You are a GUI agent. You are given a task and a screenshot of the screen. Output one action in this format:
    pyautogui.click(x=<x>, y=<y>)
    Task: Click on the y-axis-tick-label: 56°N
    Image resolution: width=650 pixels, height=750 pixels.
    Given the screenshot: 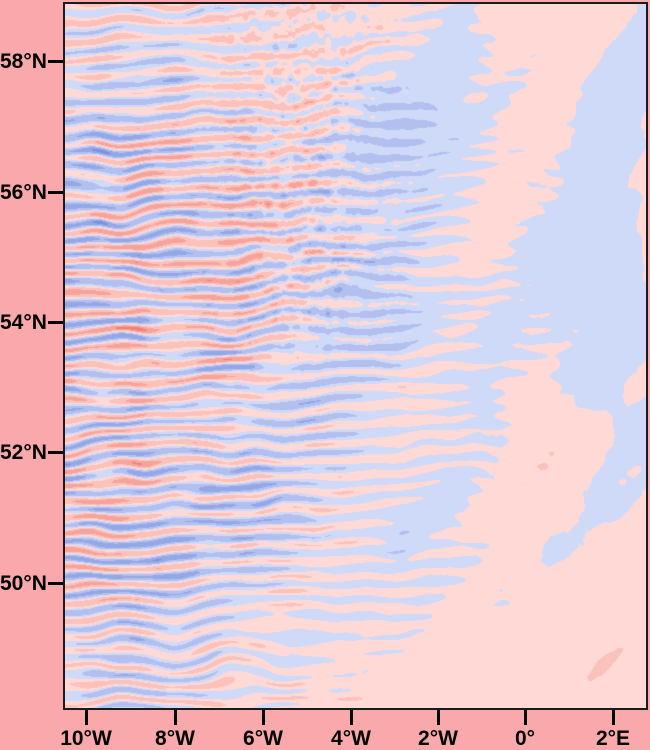 What is the action you would take?
    pyautogui.click(x=23, y=192)
    